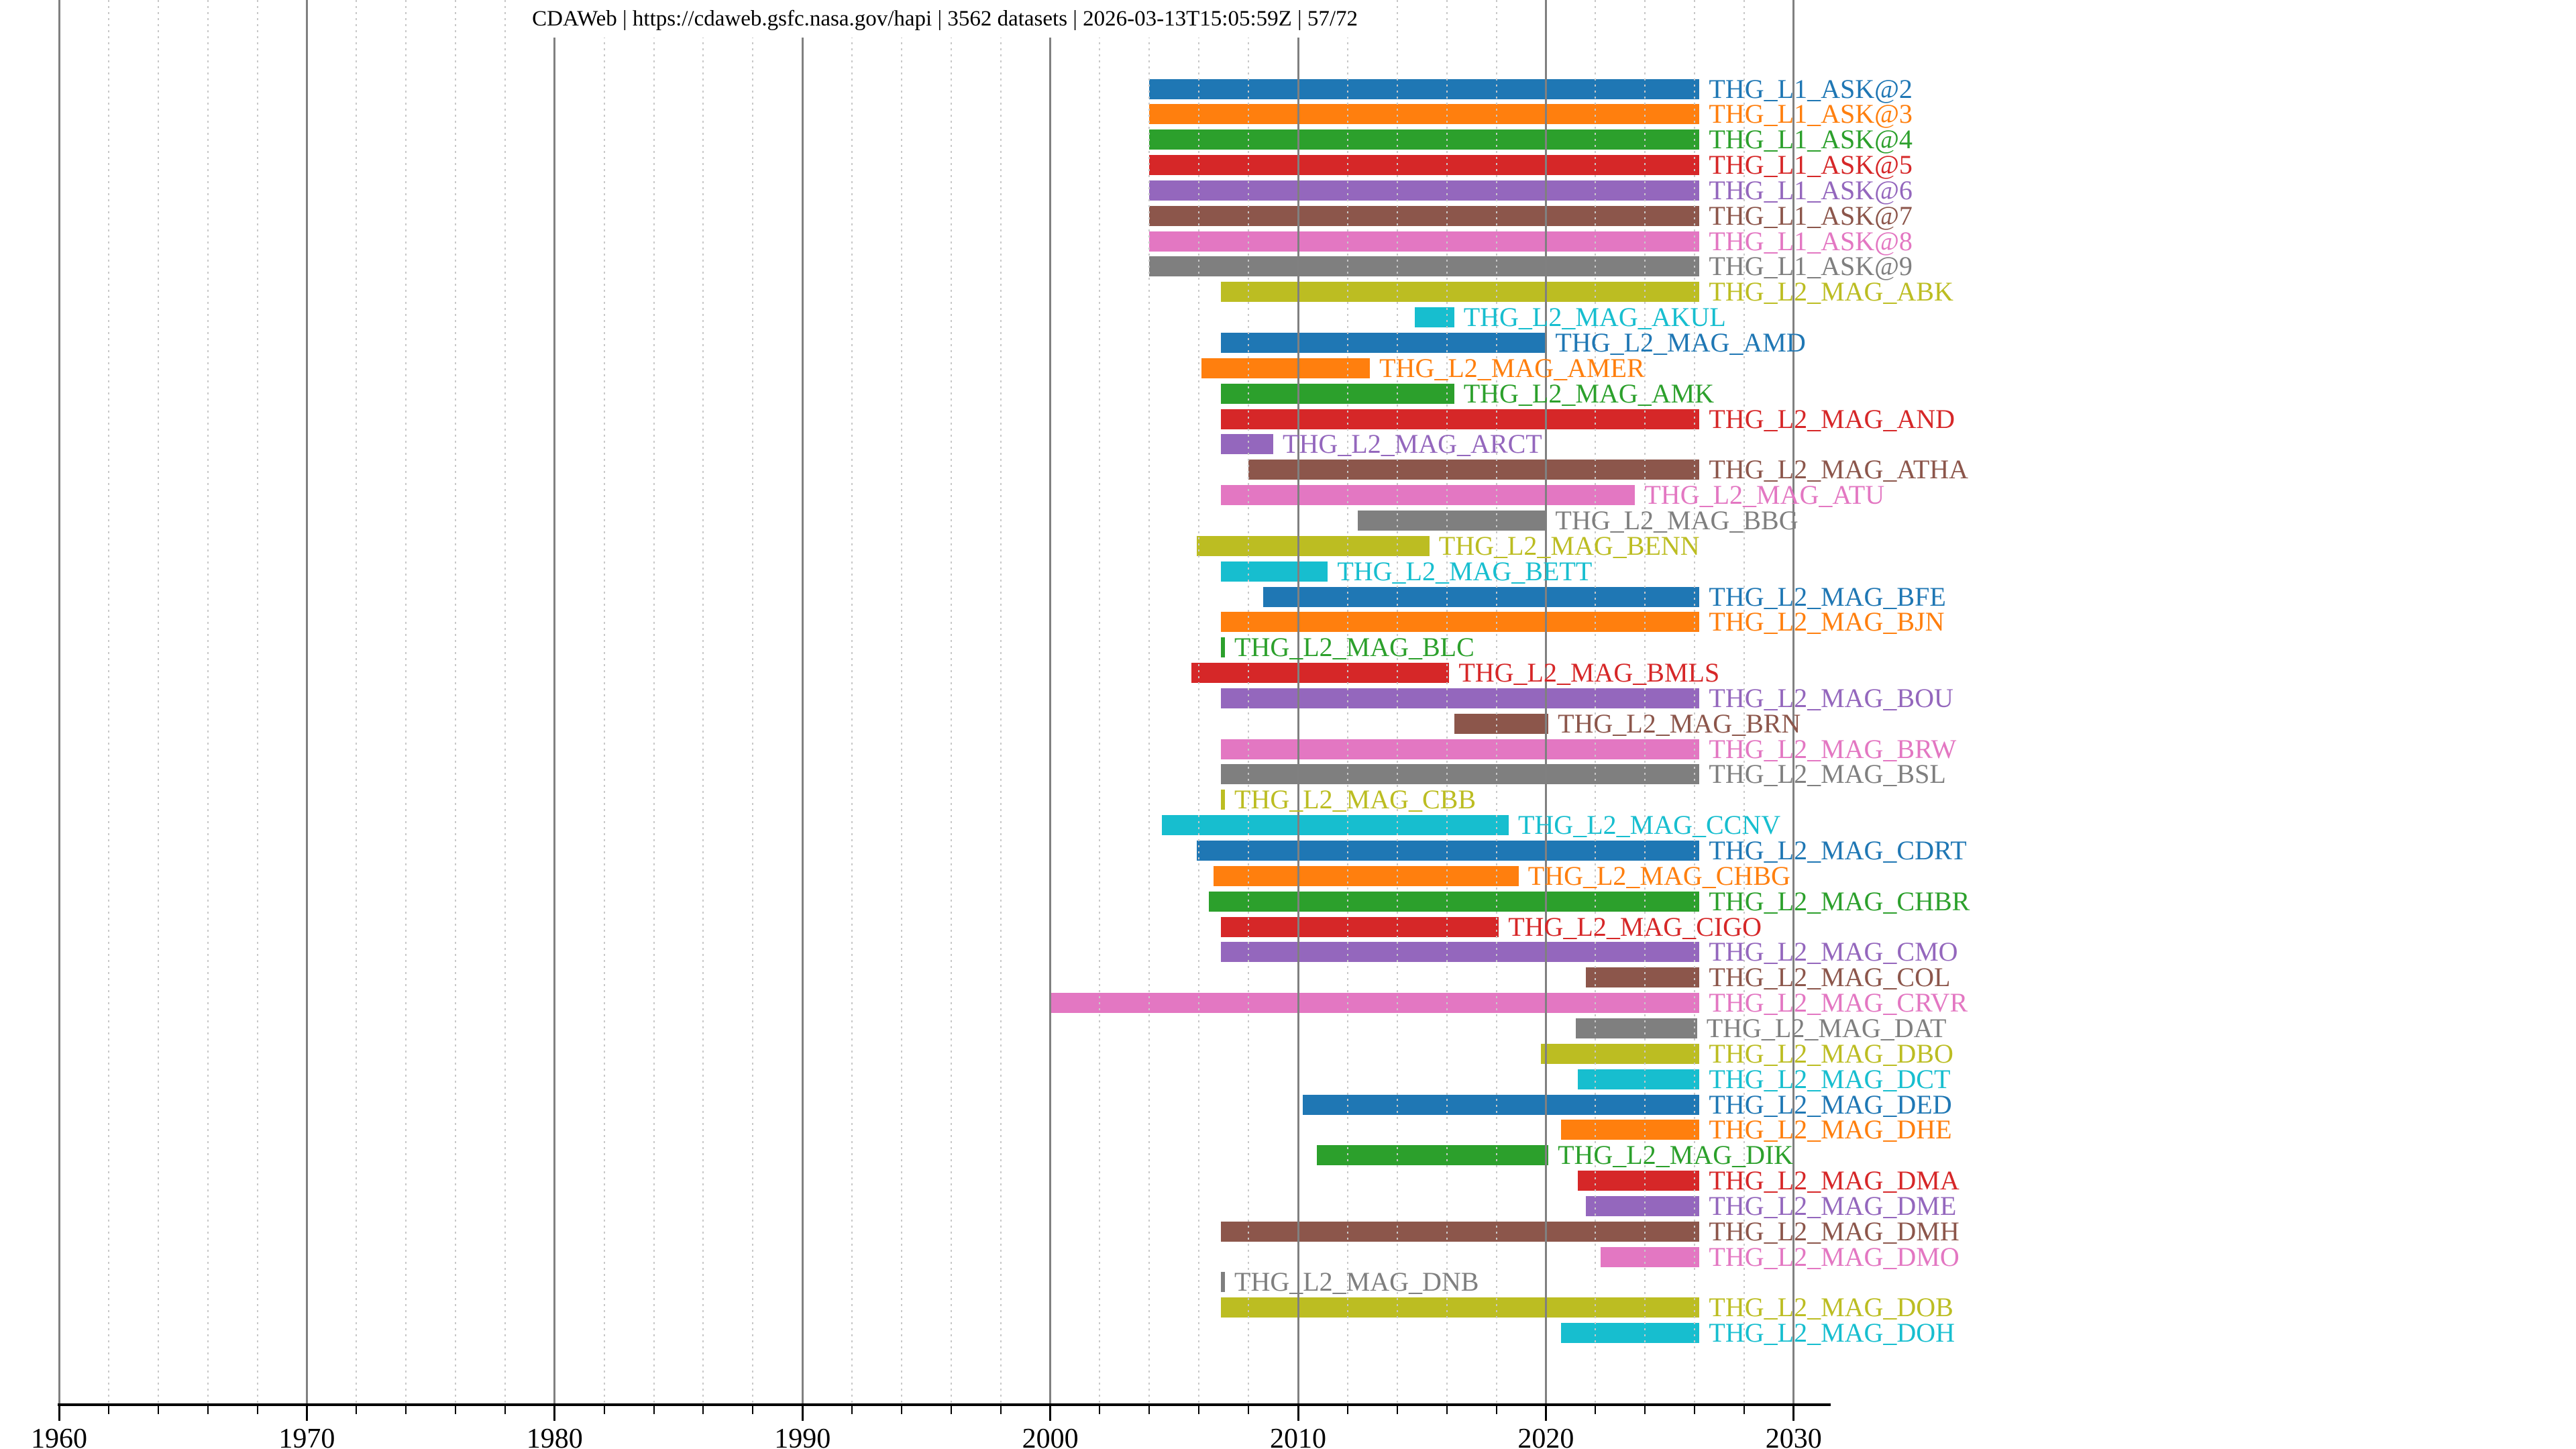 This screenshot has width=2576, height=1449. Describe the element at coordinates (1677, 519) in the screenshot. I see `dataset-label: THG_L2_MAG_BBG` at that location.